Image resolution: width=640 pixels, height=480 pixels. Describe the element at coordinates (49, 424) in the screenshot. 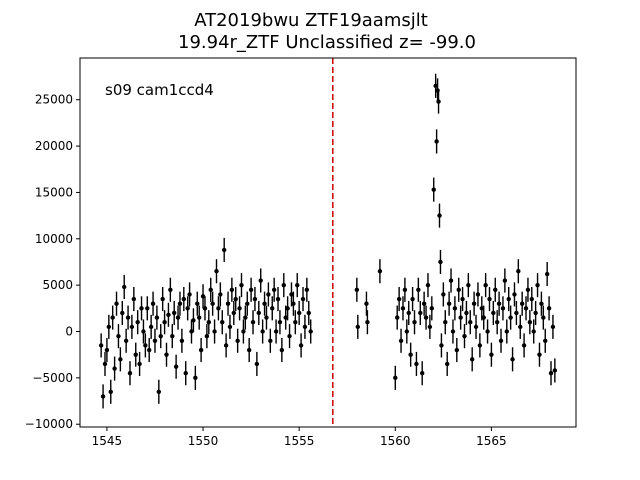

I see `y-tick-label: −10000` at that location.